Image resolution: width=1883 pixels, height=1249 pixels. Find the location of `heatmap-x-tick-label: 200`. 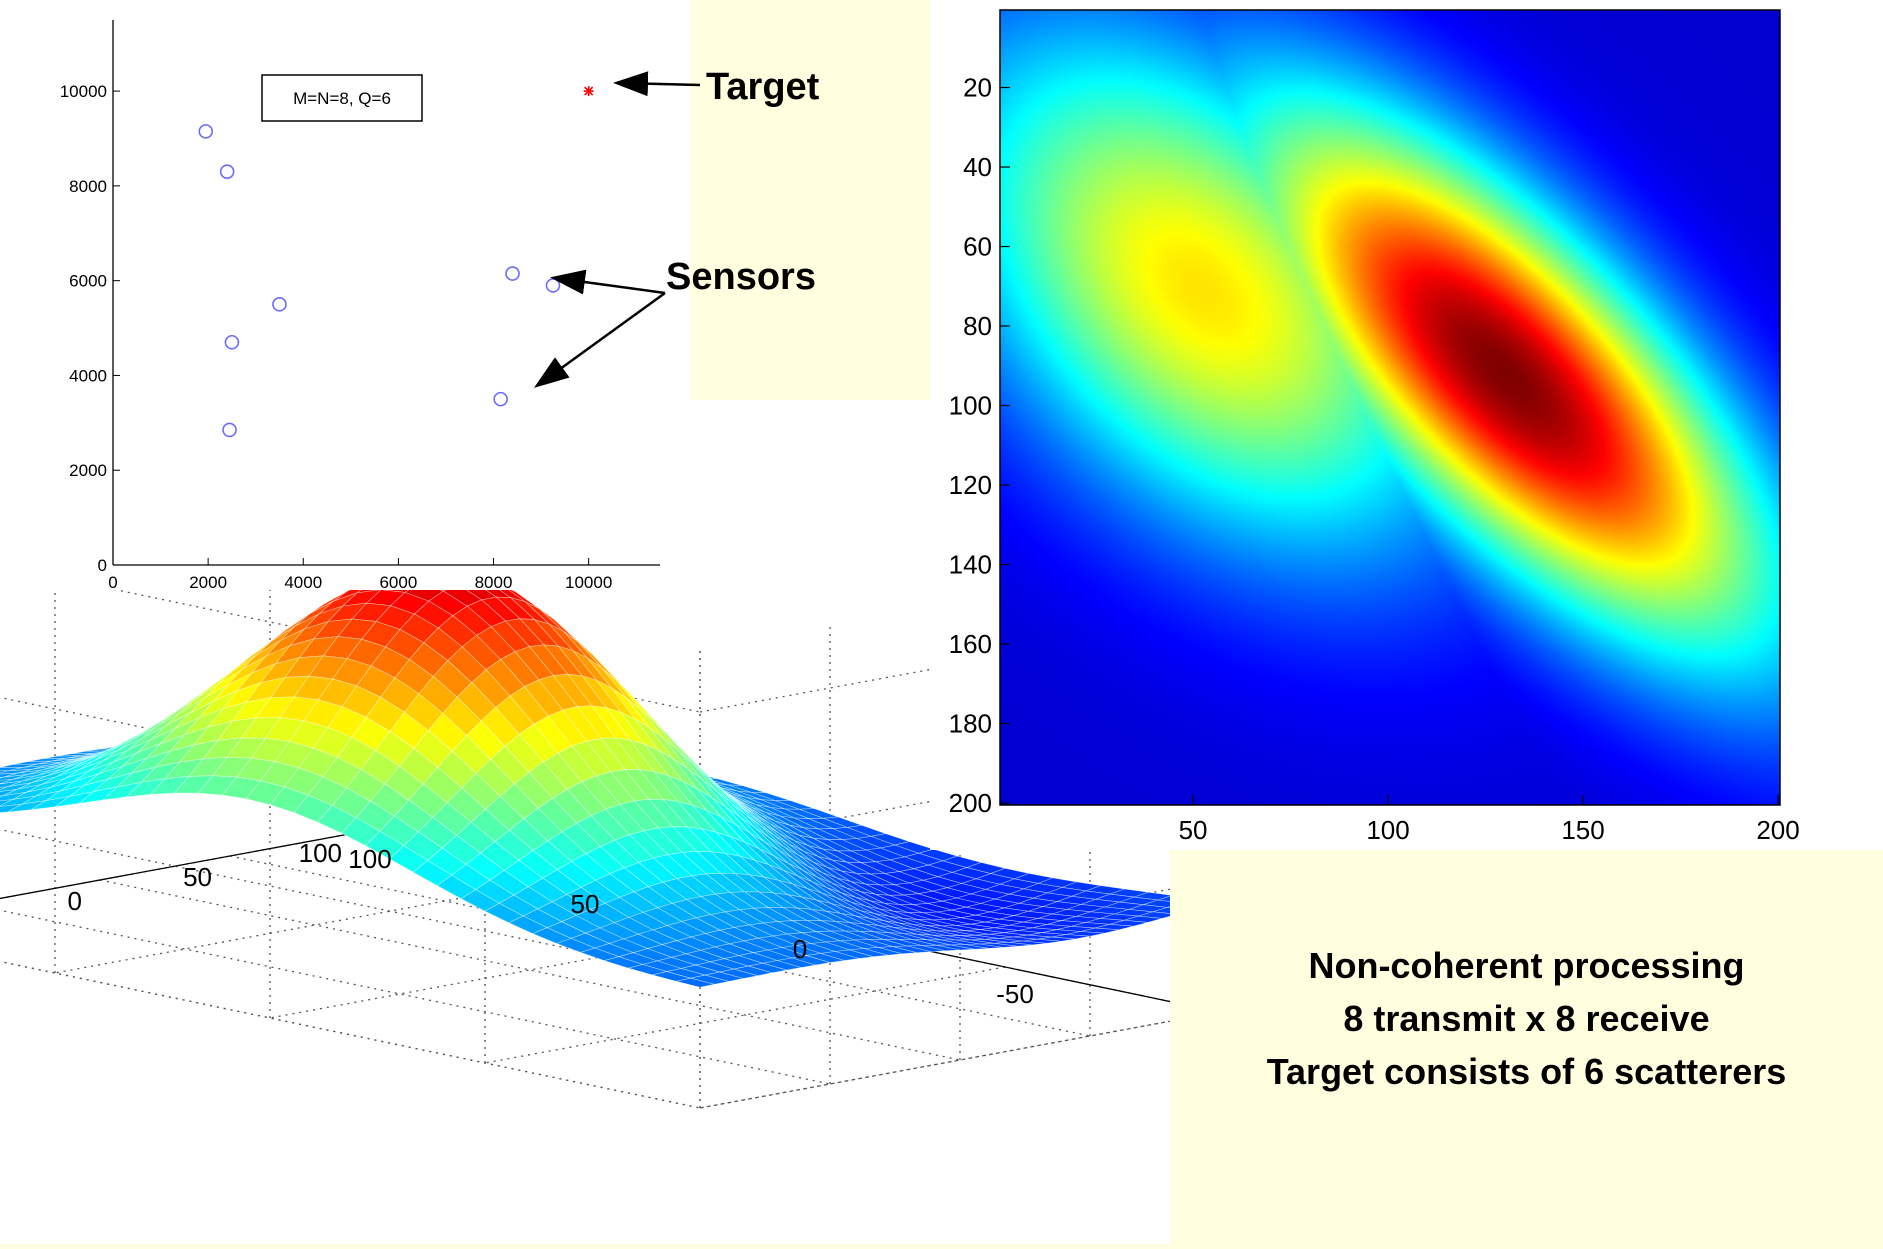

heatmap-x-tick-label: 200 is located at coordinates (1777, 830).